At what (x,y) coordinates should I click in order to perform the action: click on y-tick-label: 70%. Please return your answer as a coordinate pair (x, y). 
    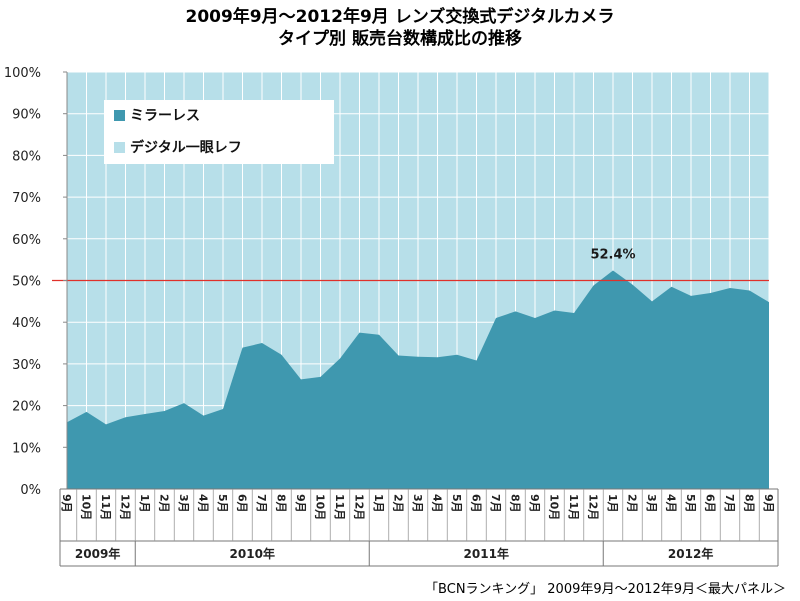
    Looking at the image, I should click on (26, 198).